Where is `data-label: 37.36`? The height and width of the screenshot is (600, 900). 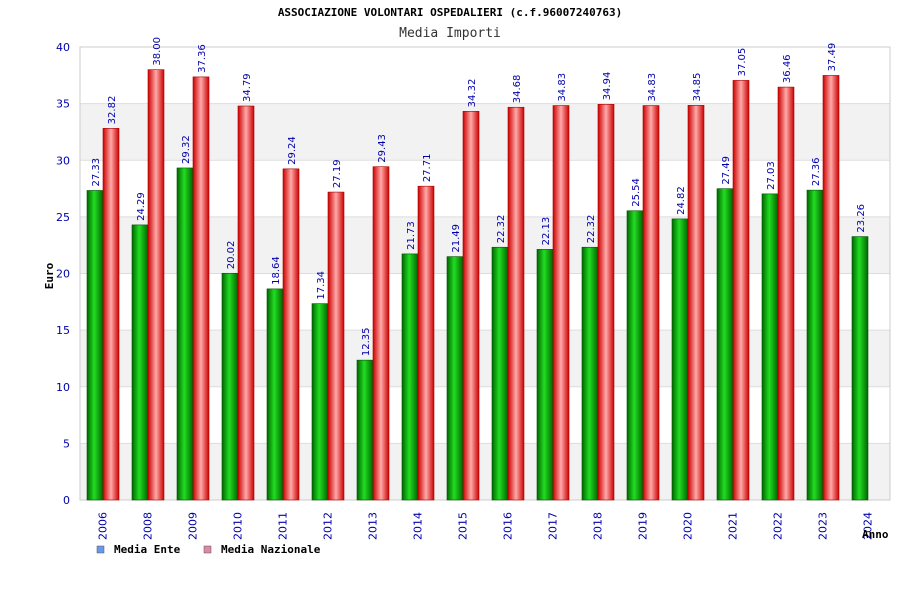 data-label: 37.36 is located at coordinates (202, 58).